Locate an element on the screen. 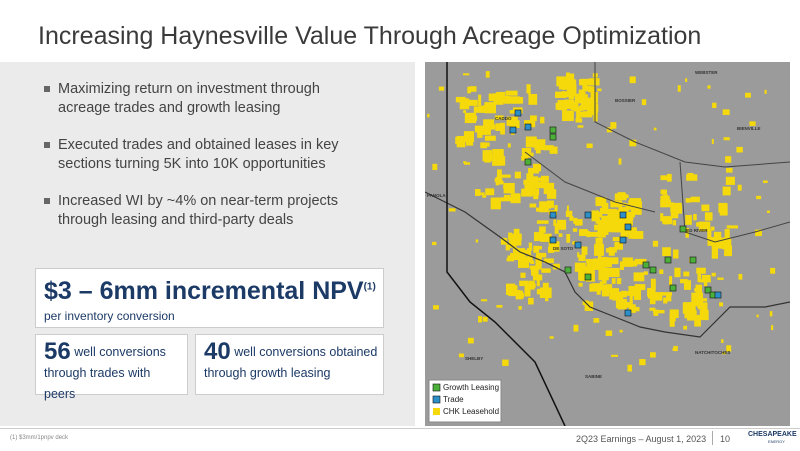 The height and width of the screenshot is (451, 800). divider is located at coordinates (712, 438).